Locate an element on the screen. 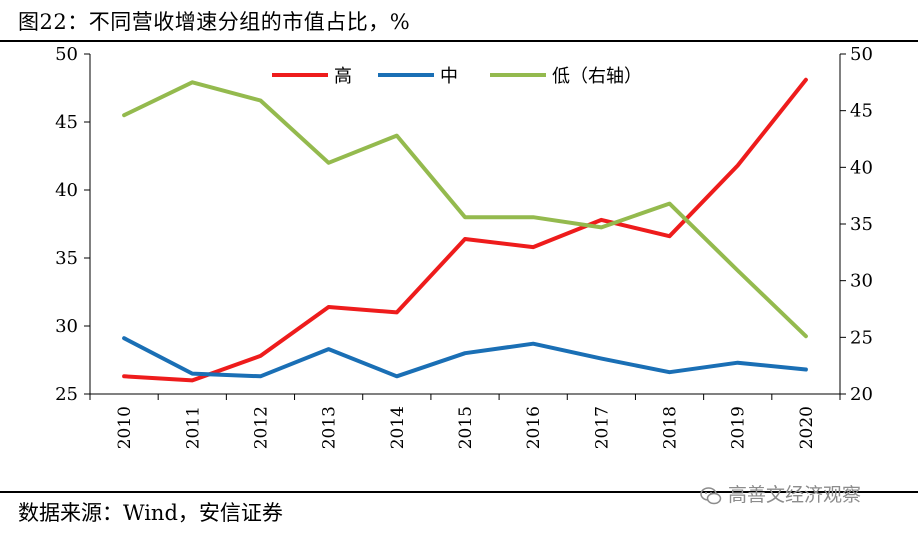 The height and width of the screenshot is (533, 918). y-left-tick-label: 30 is located at coordinates (66, 326).